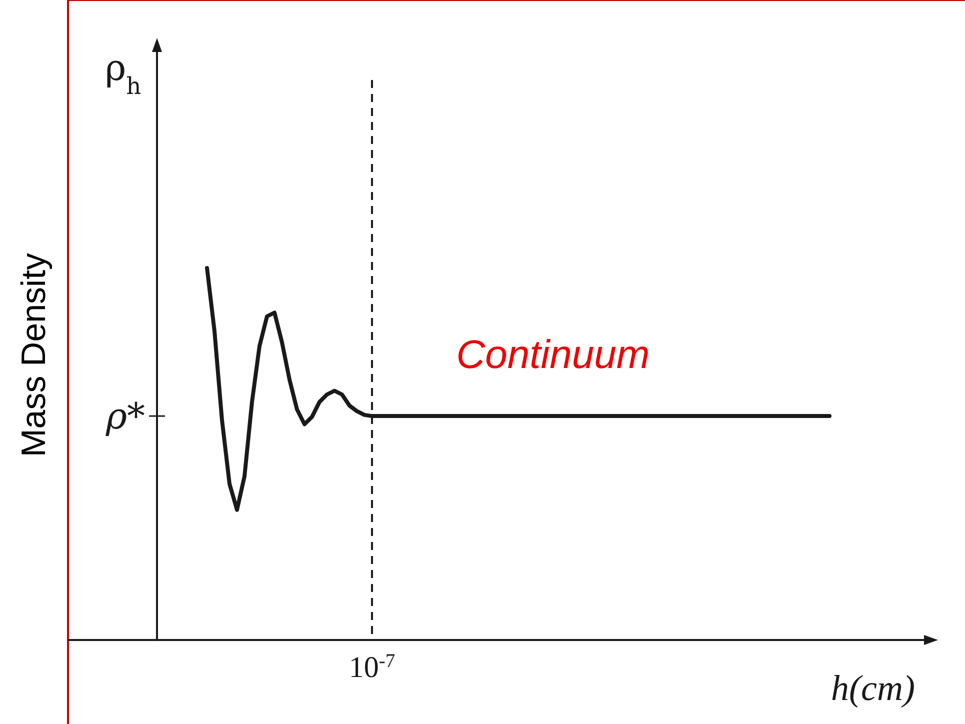 This screenshot has height=724, width=965. I want to click on text: ρ$_{h}$, so click(123, 74).